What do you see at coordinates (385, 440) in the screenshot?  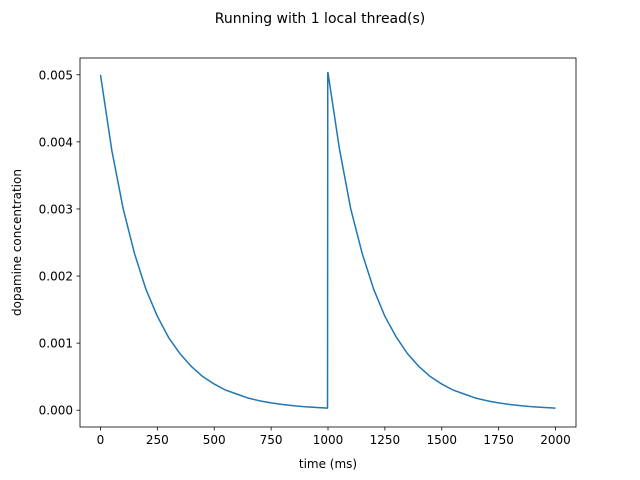 I see `x-tick-label-1250: 1250` at bounding box center [385, 440].